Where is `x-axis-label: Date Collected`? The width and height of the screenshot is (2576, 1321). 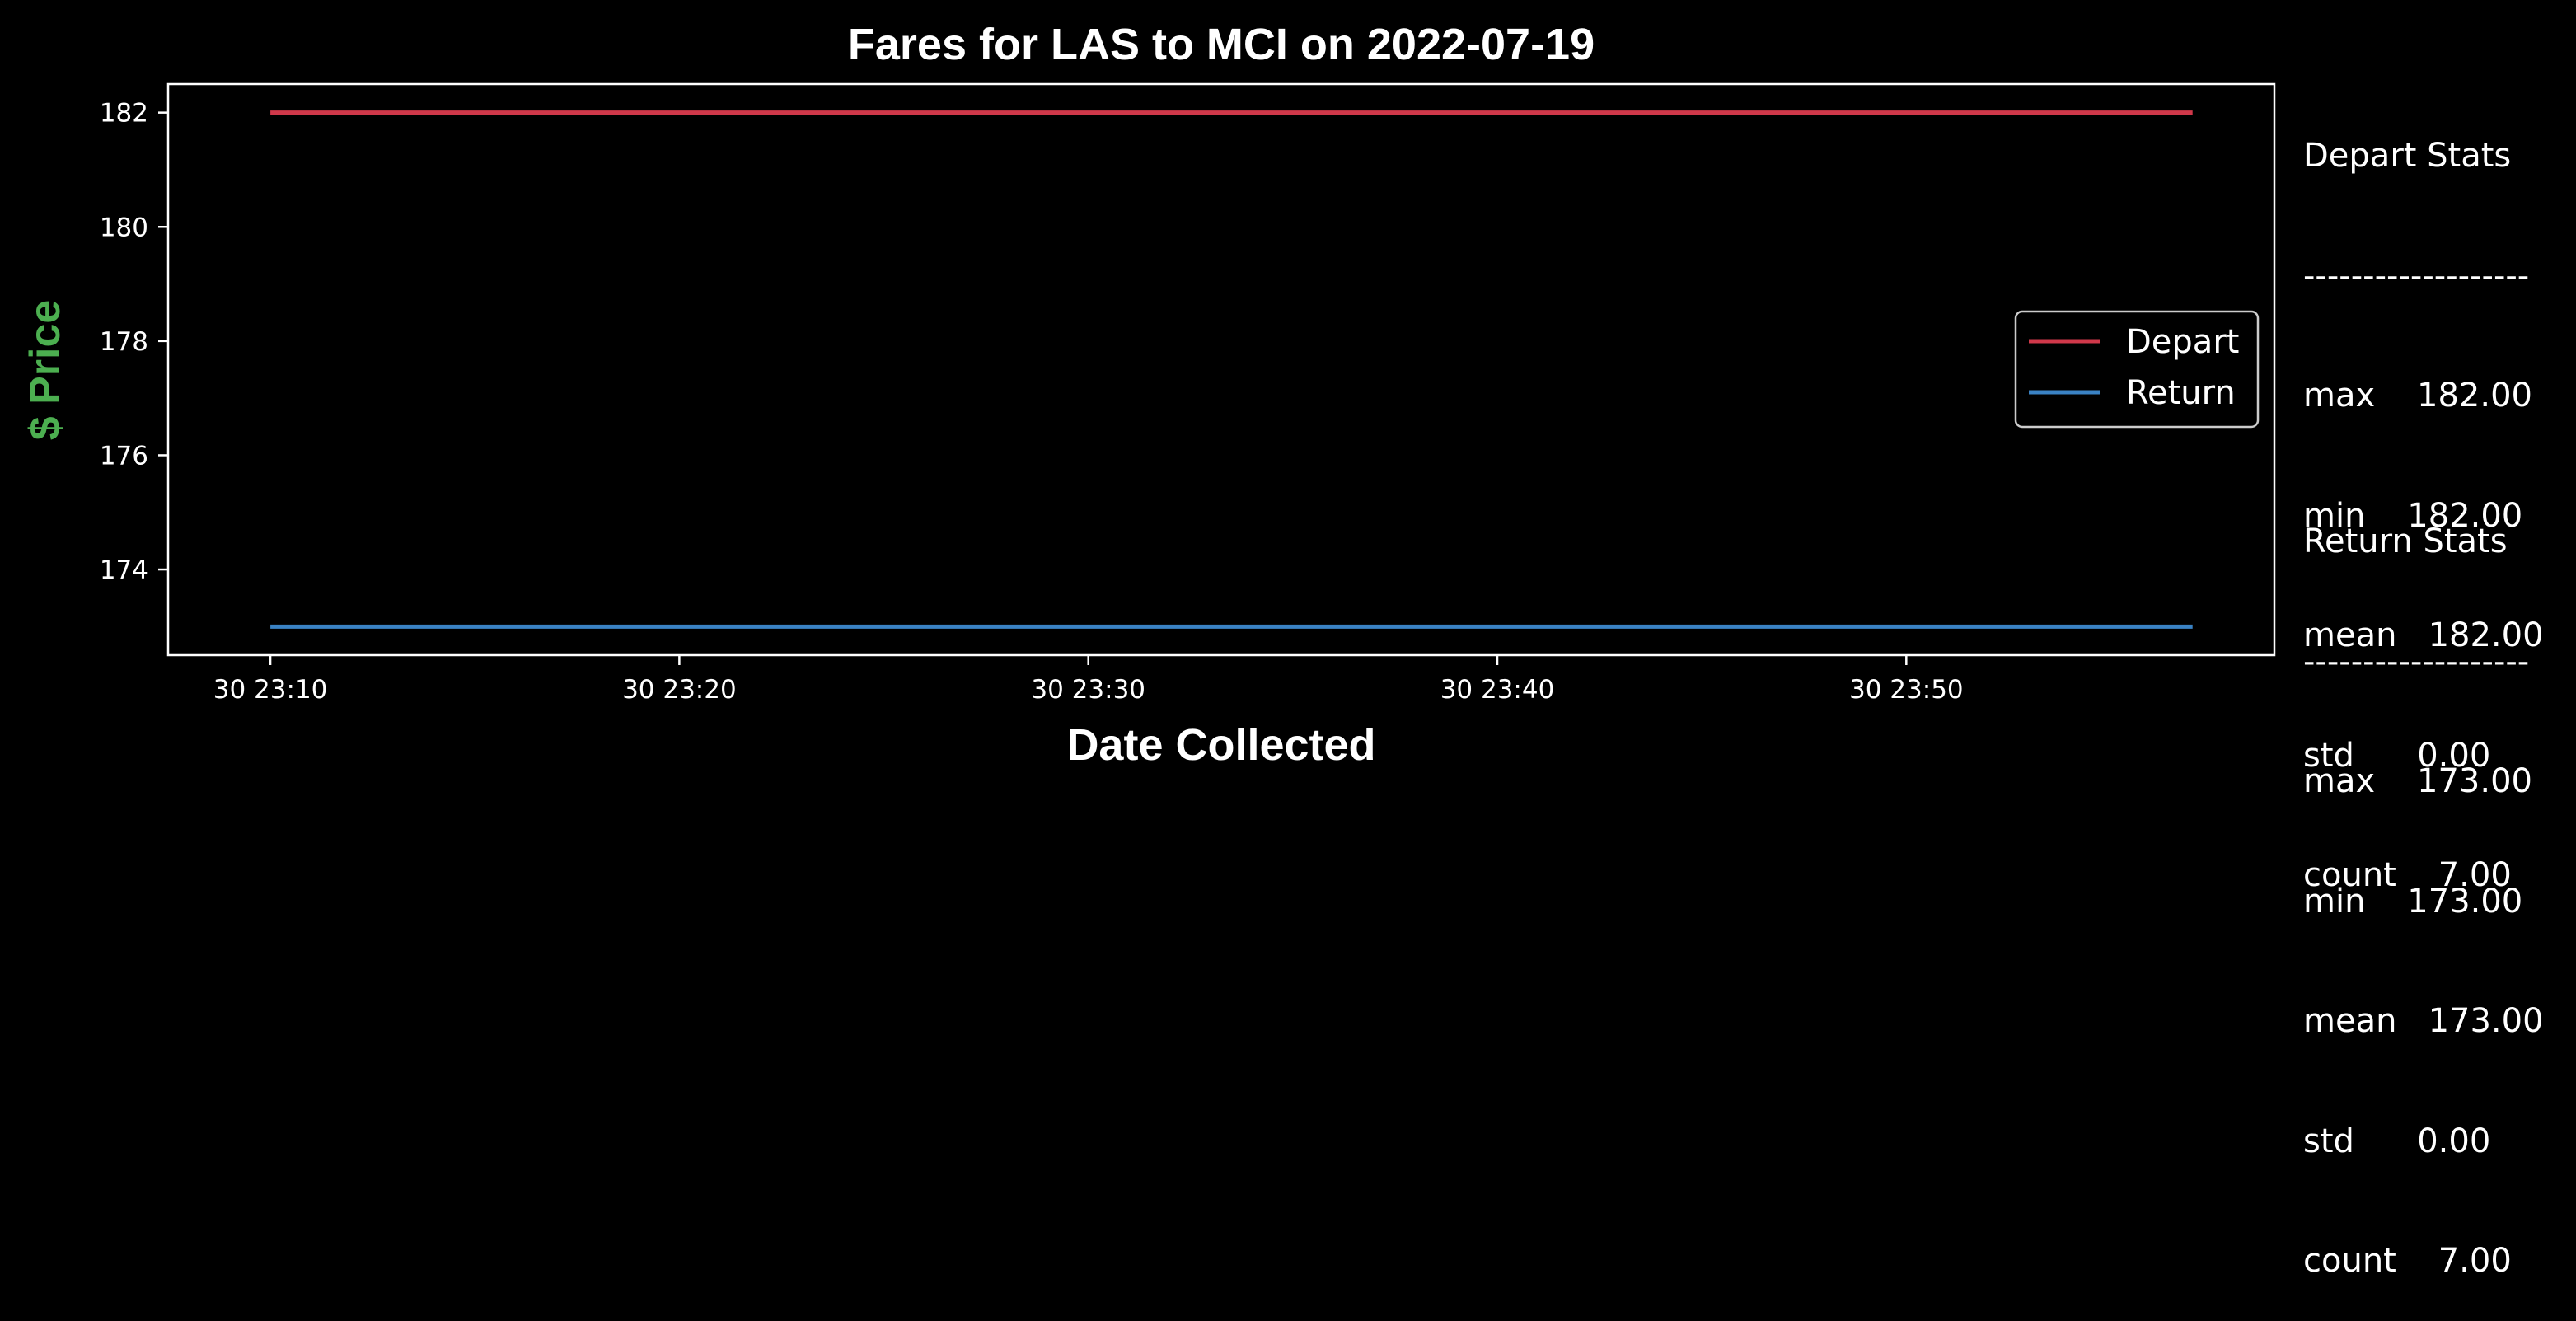 x-axis-label: Date Collected is located at coordinates (1220, 745).